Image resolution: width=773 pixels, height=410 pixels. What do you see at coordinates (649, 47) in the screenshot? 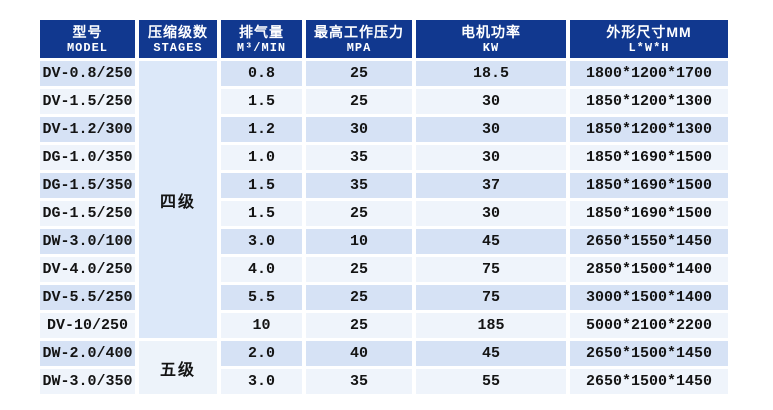
I see `col-header-dimensions-en: L*W*H` at bounding box center [649, 47].